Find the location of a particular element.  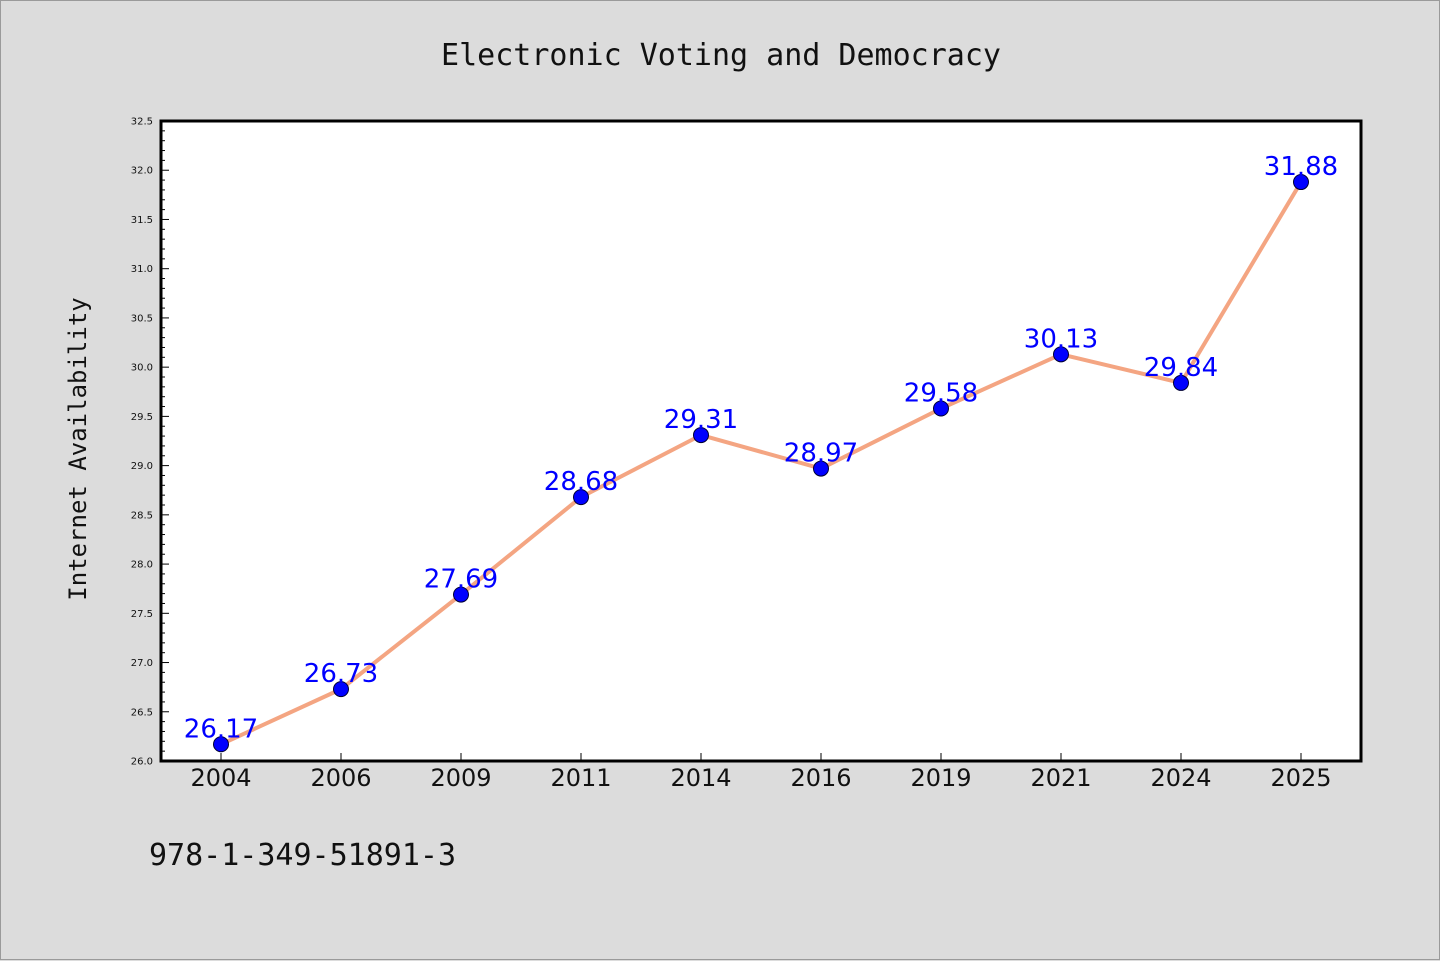

y-tick-label: 31.0 is located at coordinates (142, 269).